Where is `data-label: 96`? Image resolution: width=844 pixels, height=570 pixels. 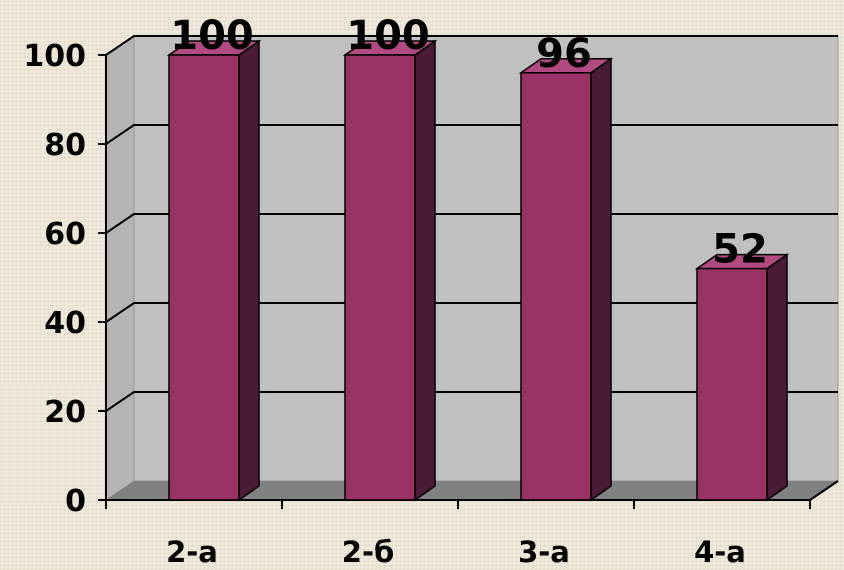
data-label: 96 is located at coordinates (564, 54).